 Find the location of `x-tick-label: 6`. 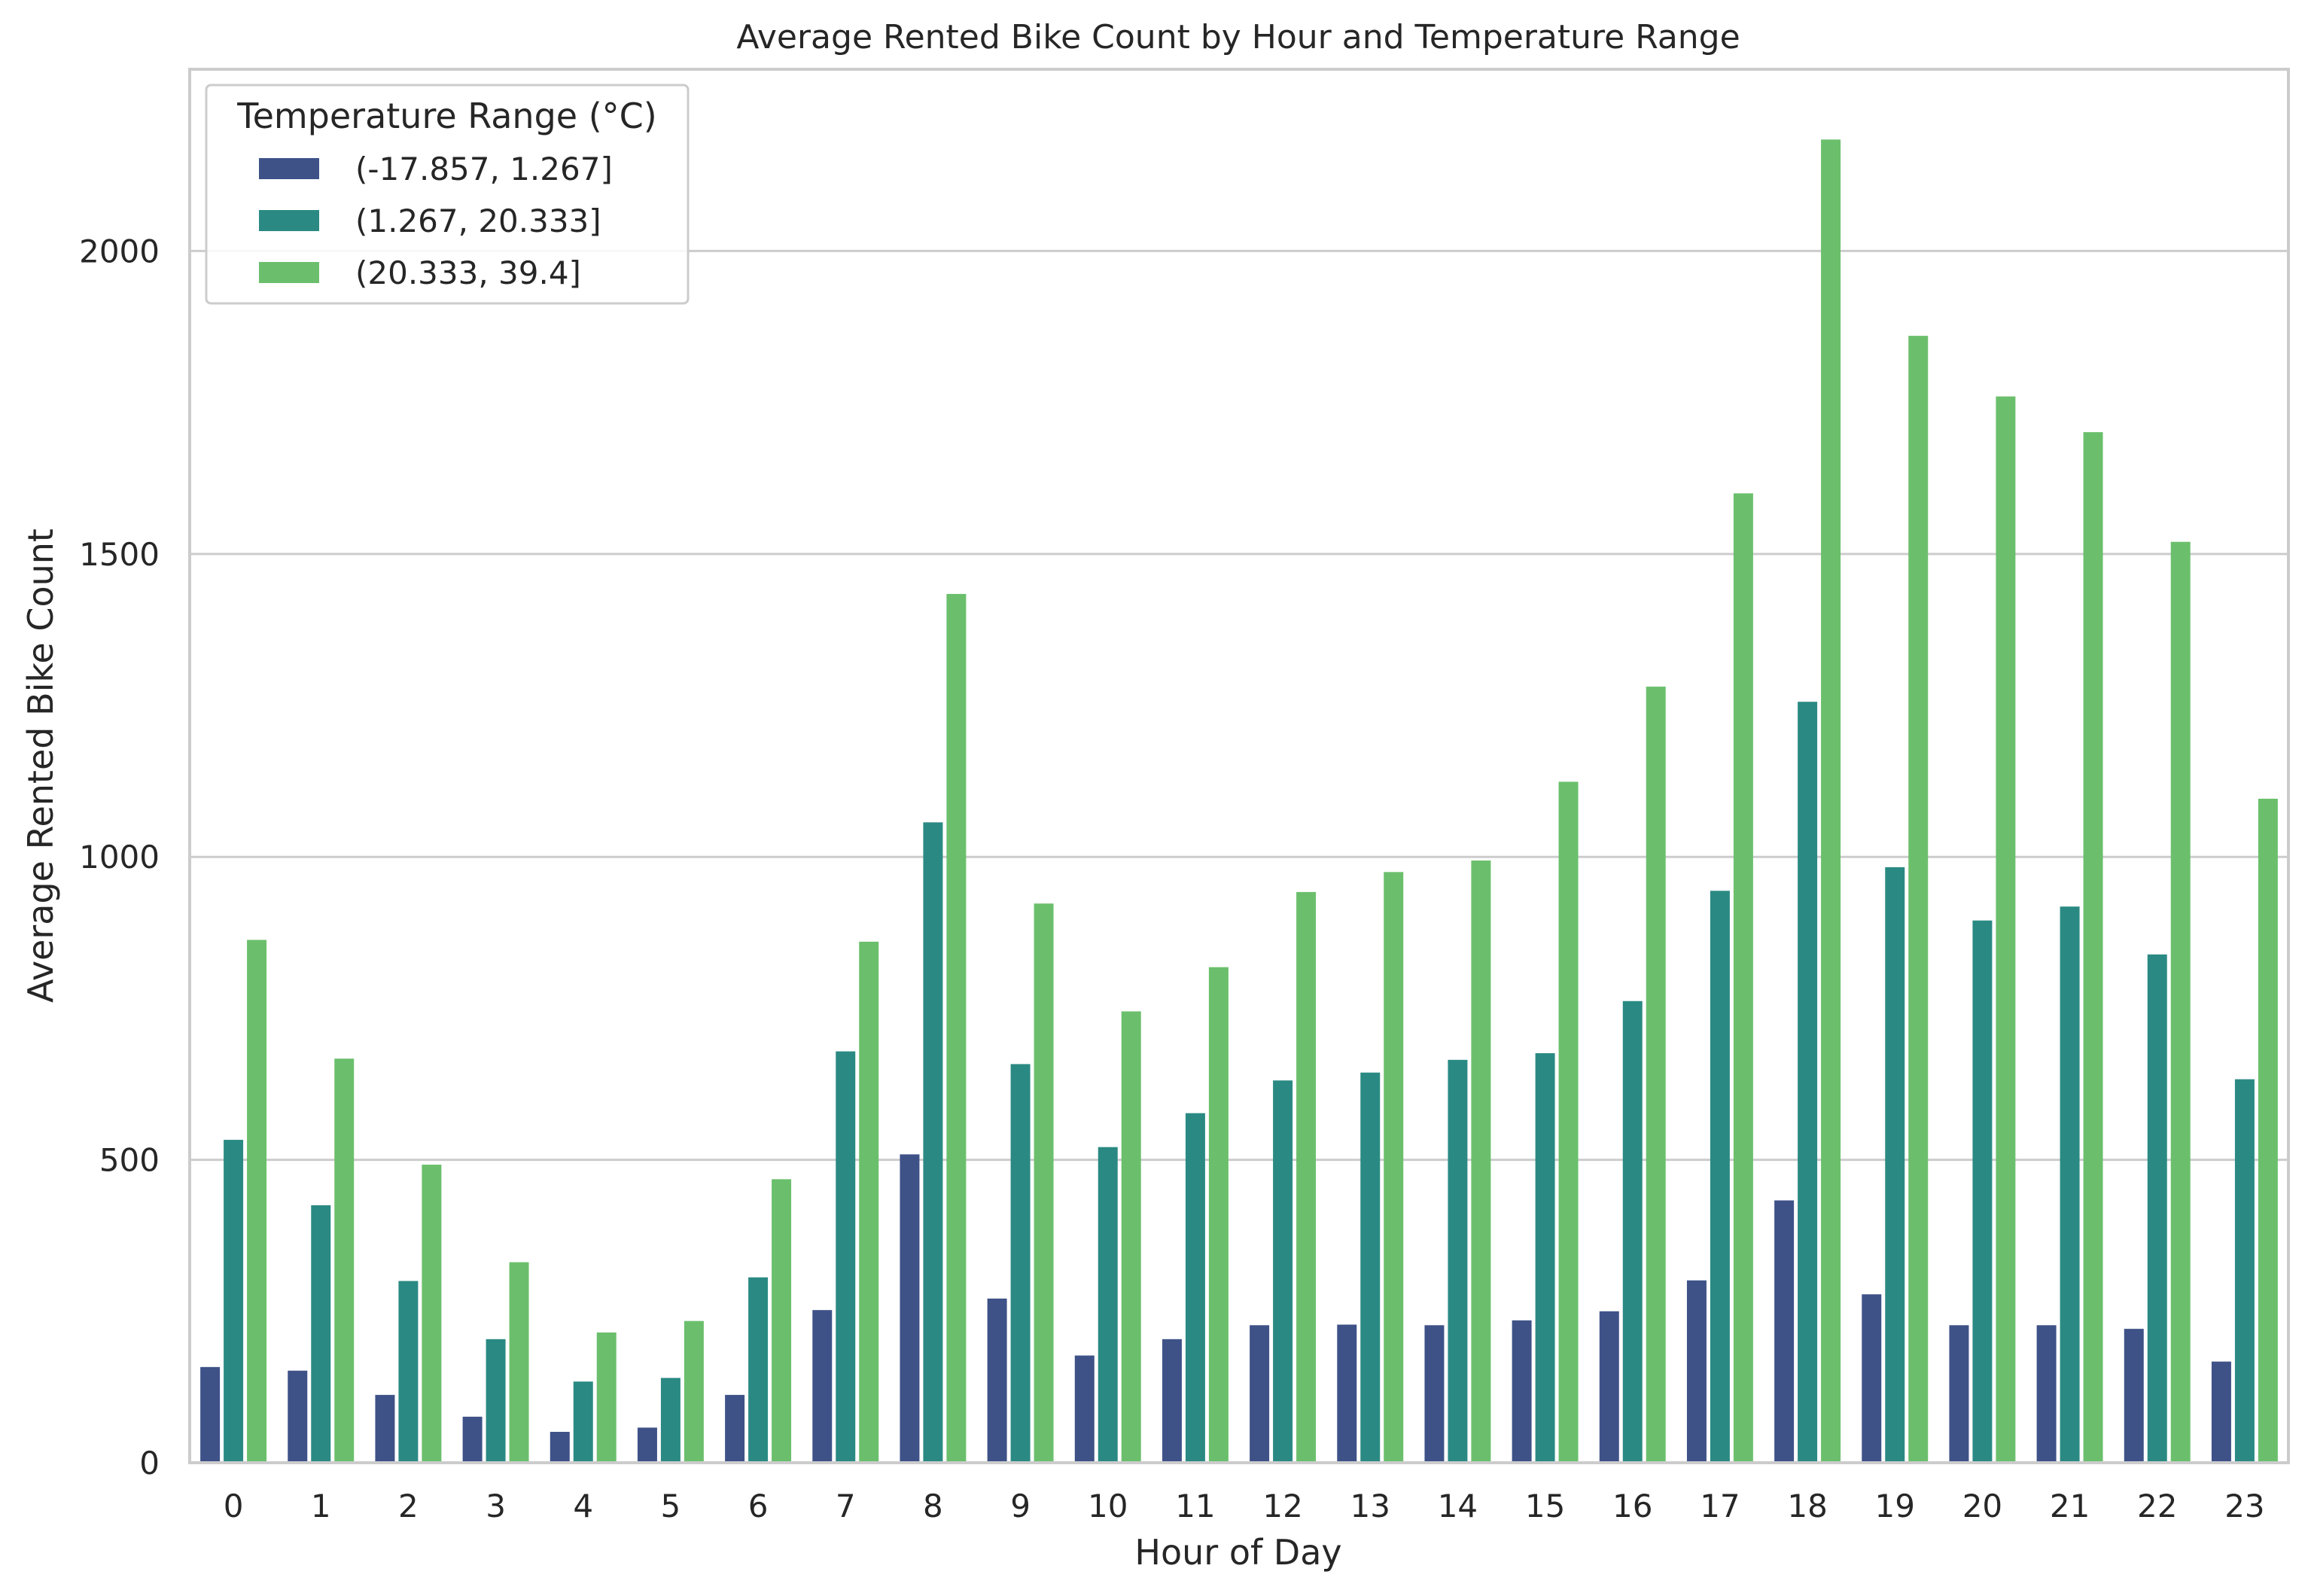

x-tick-label: 6 is located at coordinates (758, 1506).